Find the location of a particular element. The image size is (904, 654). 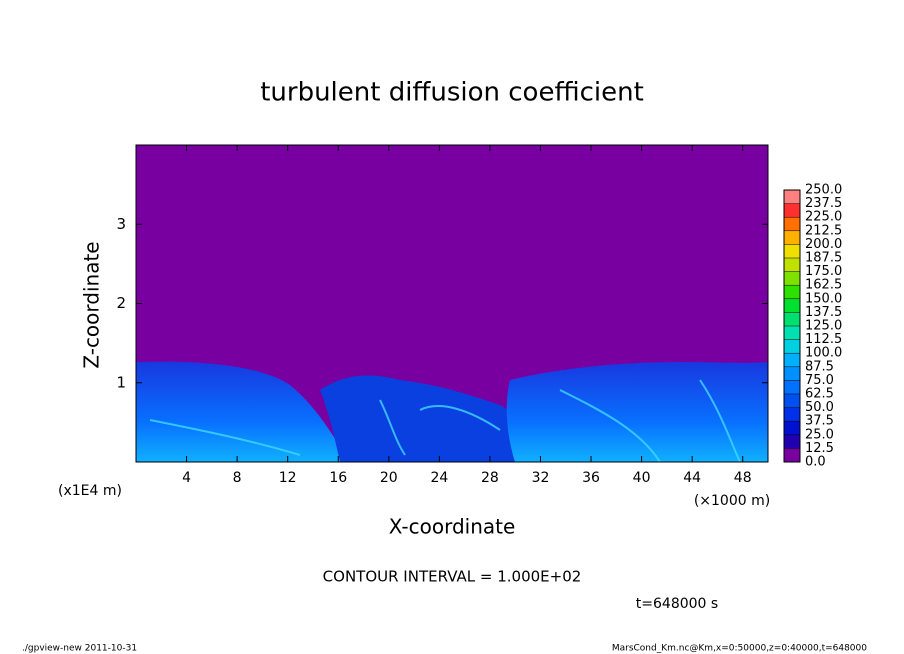

x-unit: (×1000 m) is located at coordinates (732, 501).